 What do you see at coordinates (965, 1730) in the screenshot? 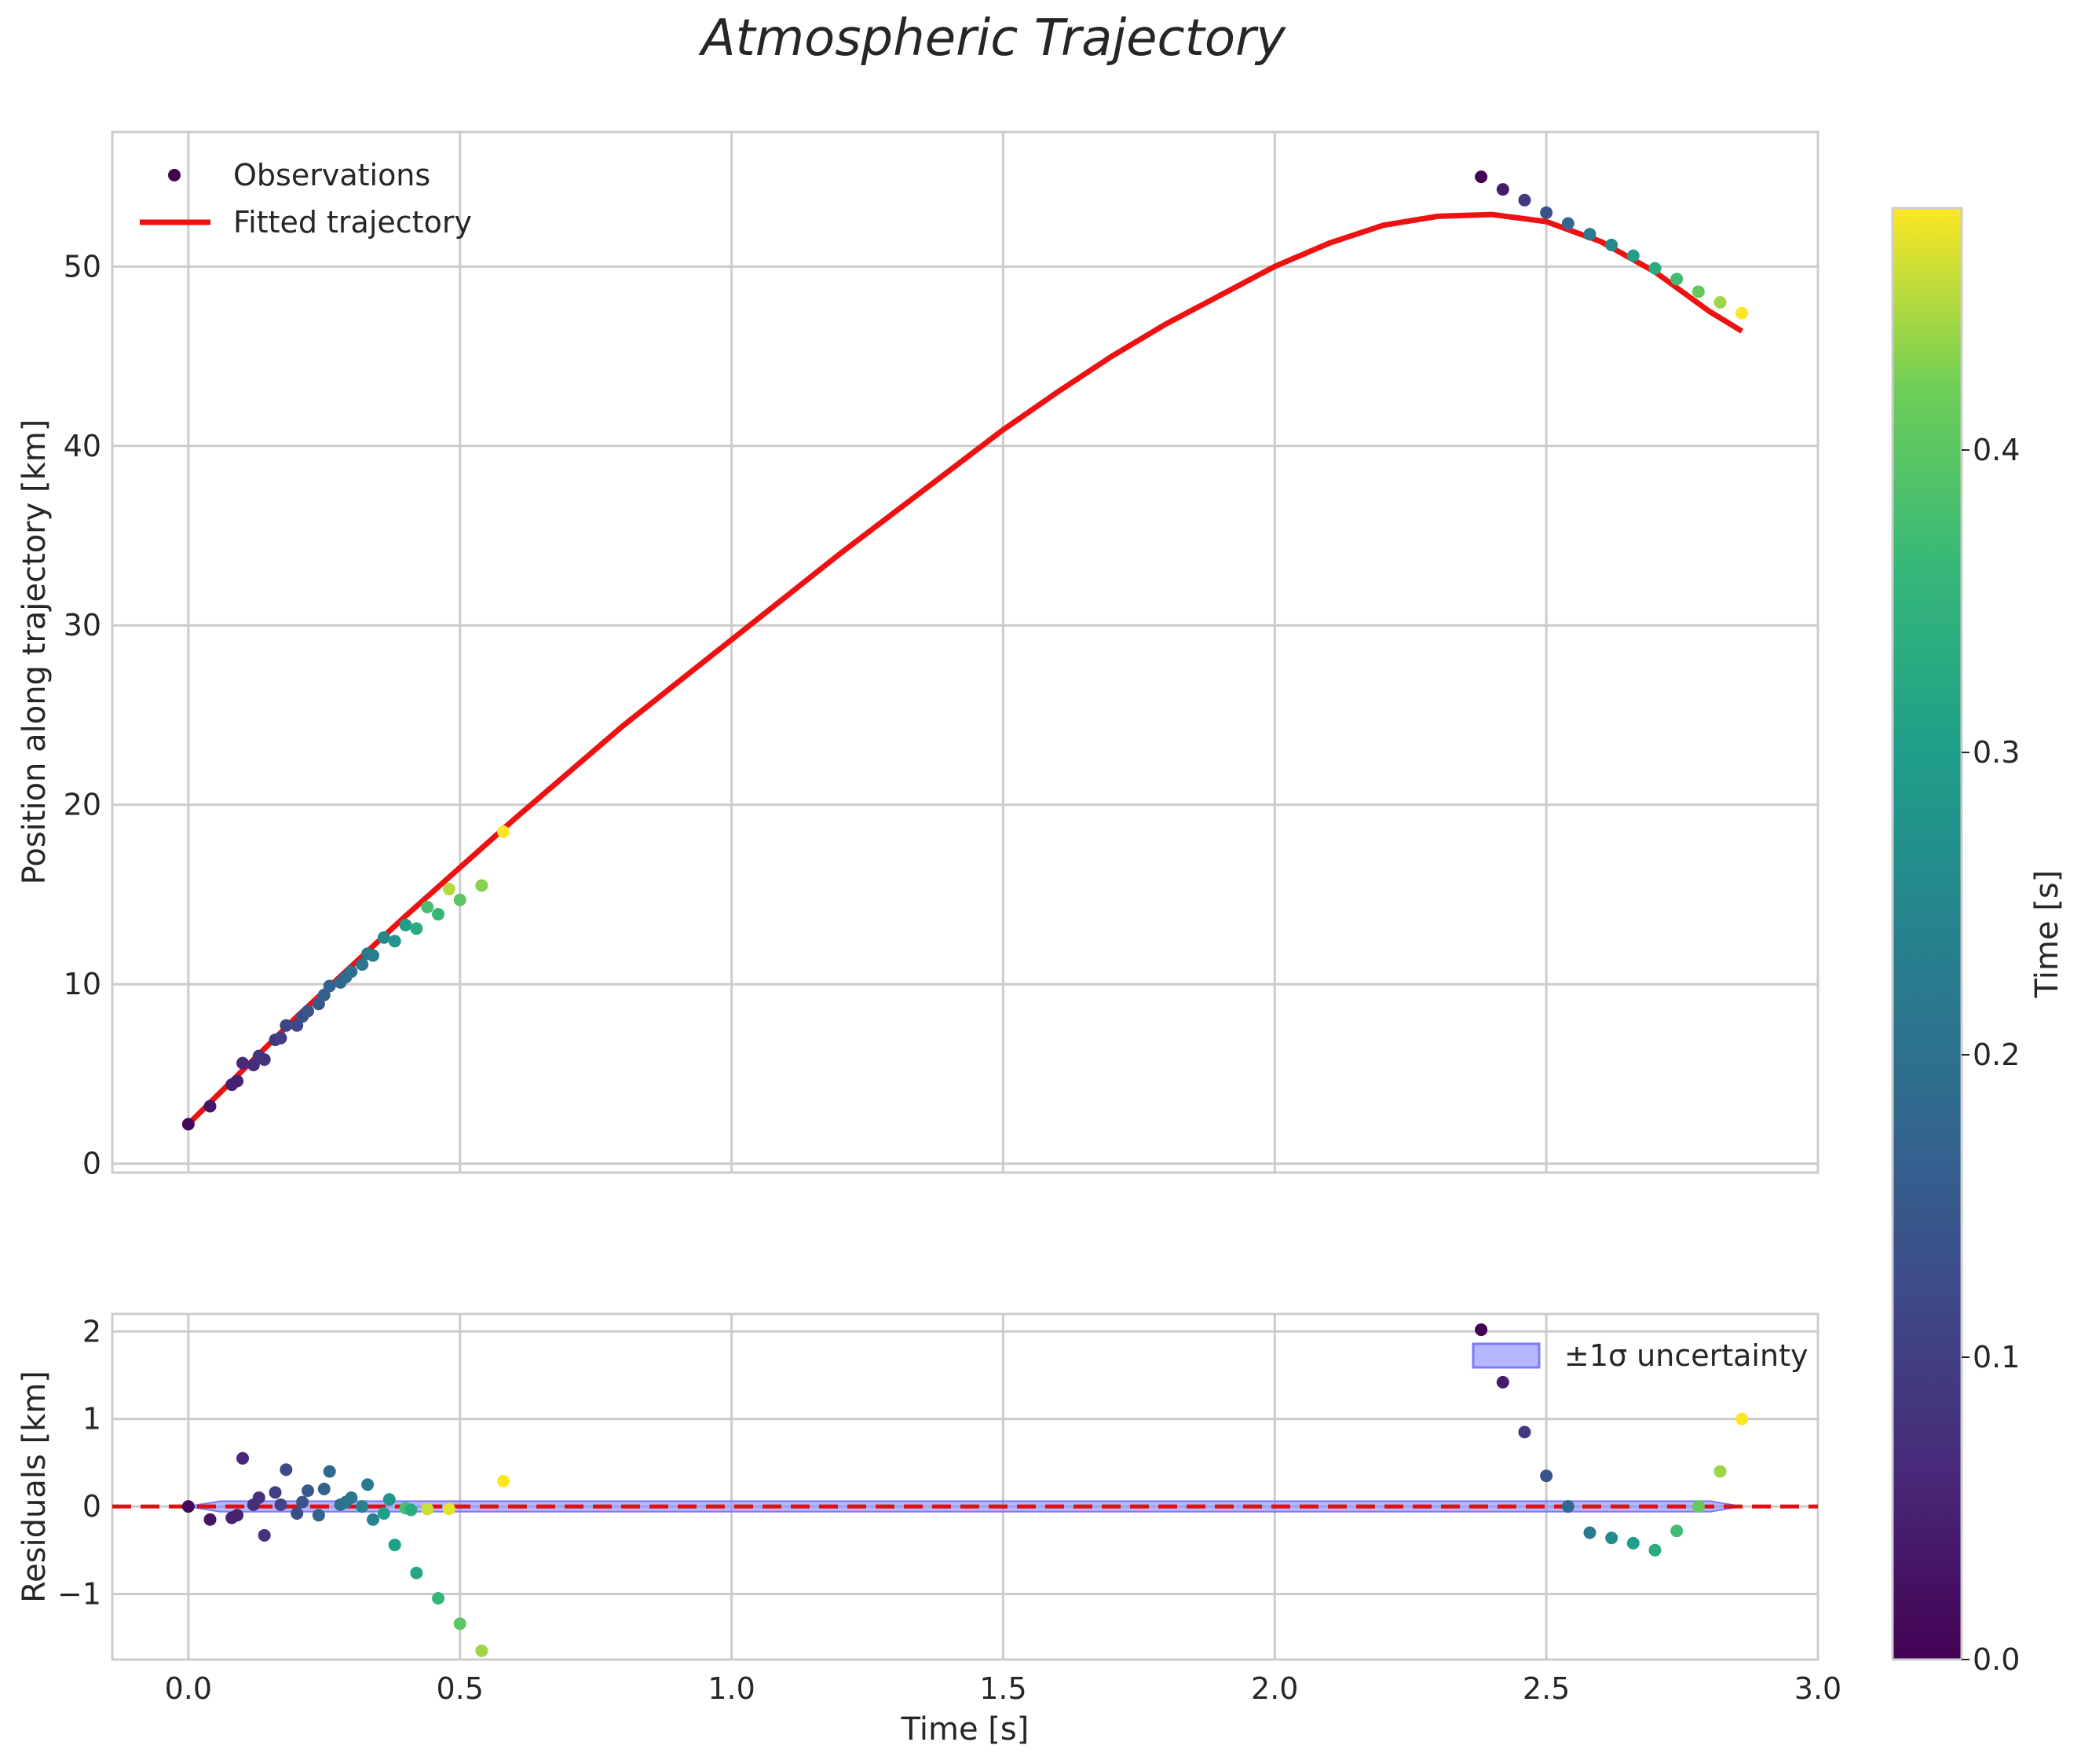
I see `bottom-xlabel: Time [s]` at bounding box center [965, 1730].